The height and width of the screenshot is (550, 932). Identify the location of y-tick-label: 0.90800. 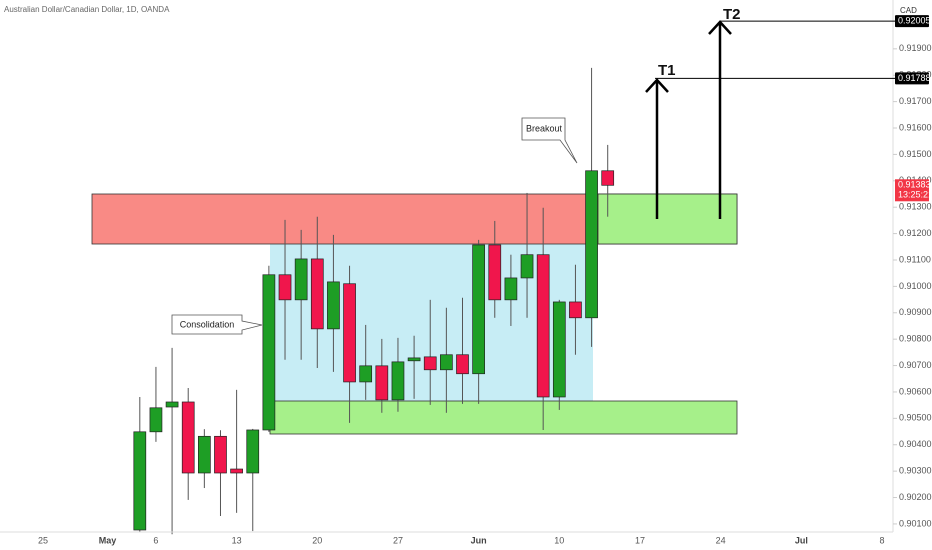
(915, 339).